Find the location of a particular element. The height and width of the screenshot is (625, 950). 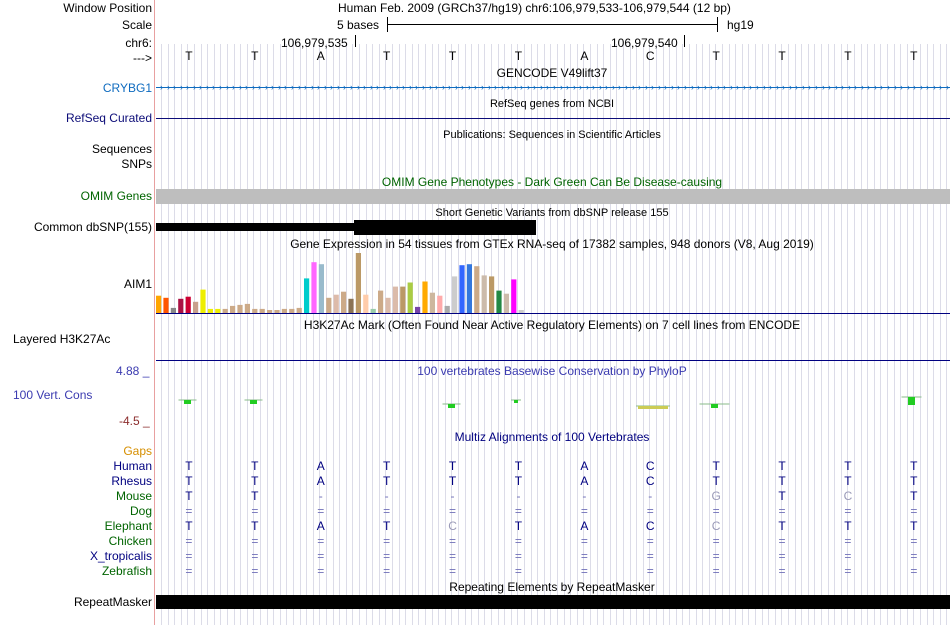

refseq-title: RefSeq genes from NCBI is located at coordinates (552, 104).